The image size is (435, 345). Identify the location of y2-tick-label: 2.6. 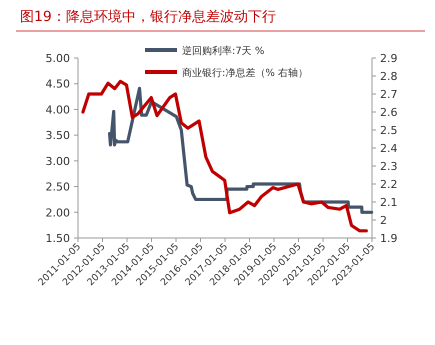
(389, 112).